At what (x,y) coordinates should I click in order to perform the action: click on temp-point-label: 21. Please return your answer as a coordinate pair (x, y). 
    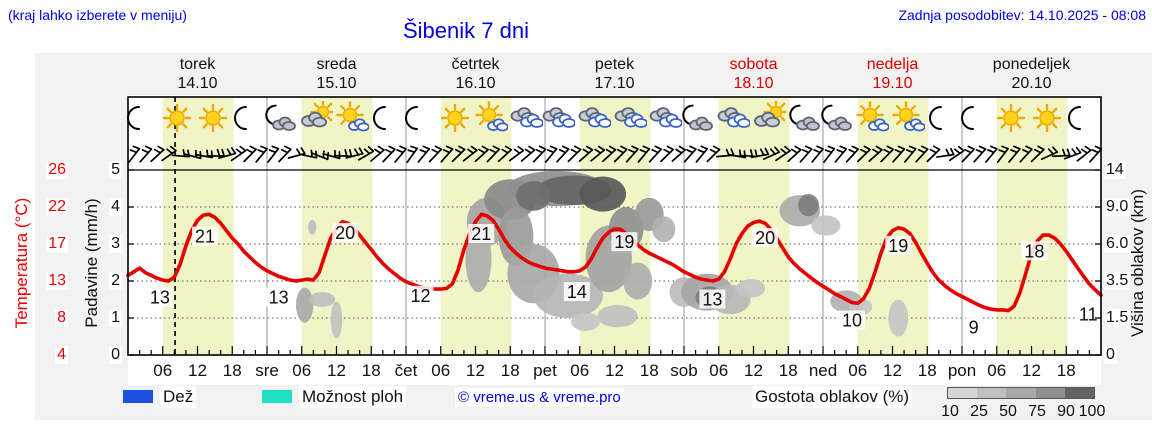
    Looking at the image, I should click on (481, 234).